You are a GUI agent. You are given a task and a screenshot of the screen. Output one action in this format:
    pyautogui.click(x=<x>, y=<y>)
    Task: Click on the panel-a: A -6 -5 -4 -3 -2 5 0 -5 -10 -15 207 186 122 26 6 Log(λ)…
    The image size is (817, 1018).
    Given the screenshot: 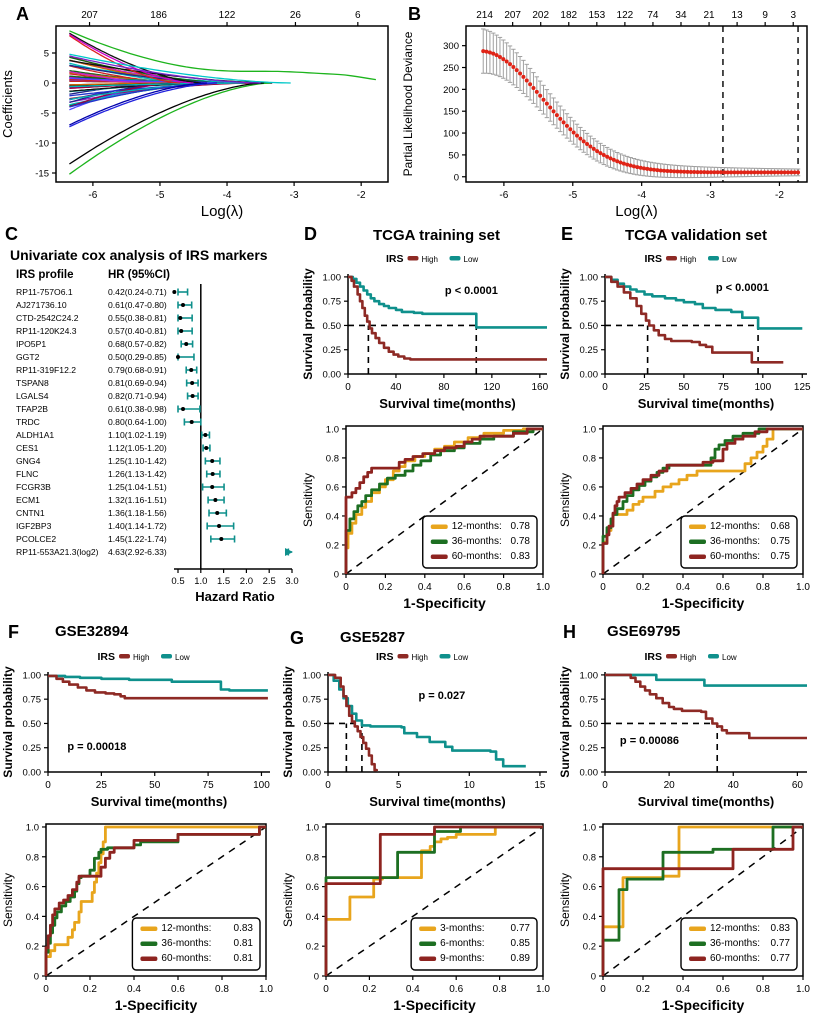 What is the action you would take?
    pyautogui.click(x=200, y=111)
    